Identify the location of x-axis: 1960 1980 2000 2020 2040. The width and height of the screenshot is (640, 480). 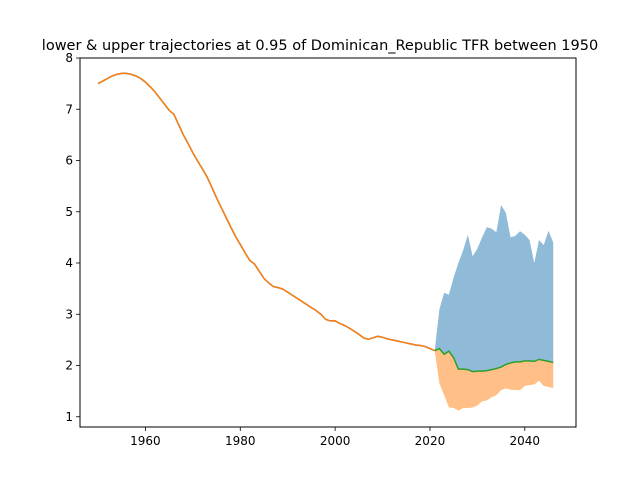
(335, 437).